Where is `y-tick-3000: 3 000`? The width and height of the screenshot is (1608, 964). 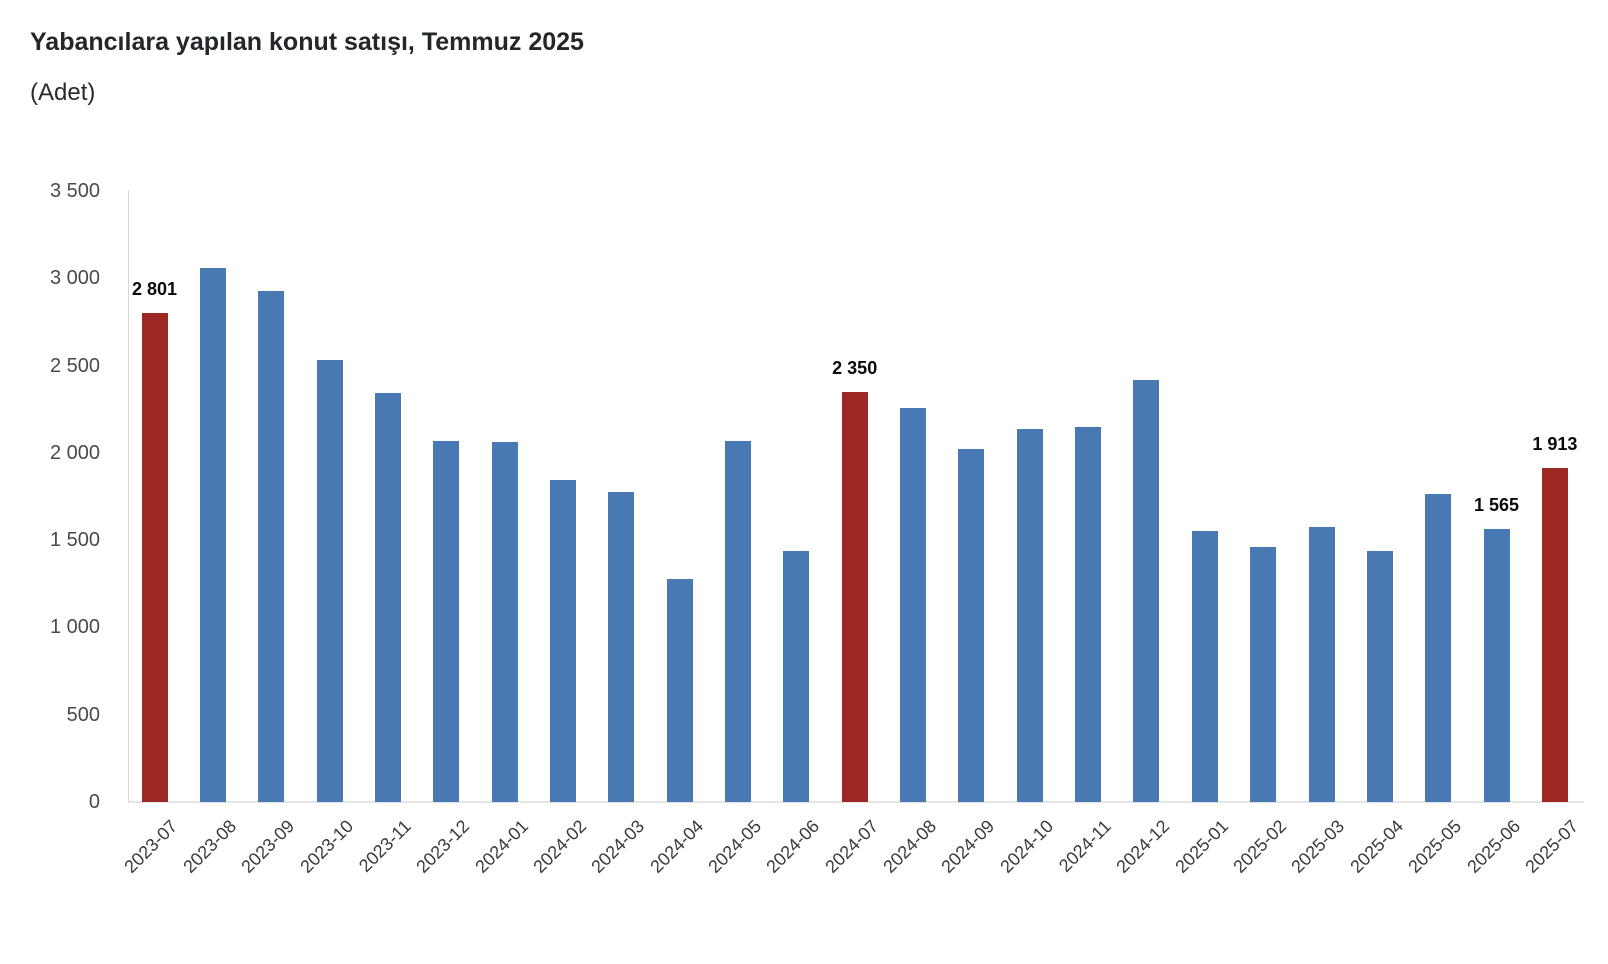 y-tick-3000: 3 000 is located at coordinates (74, 278).